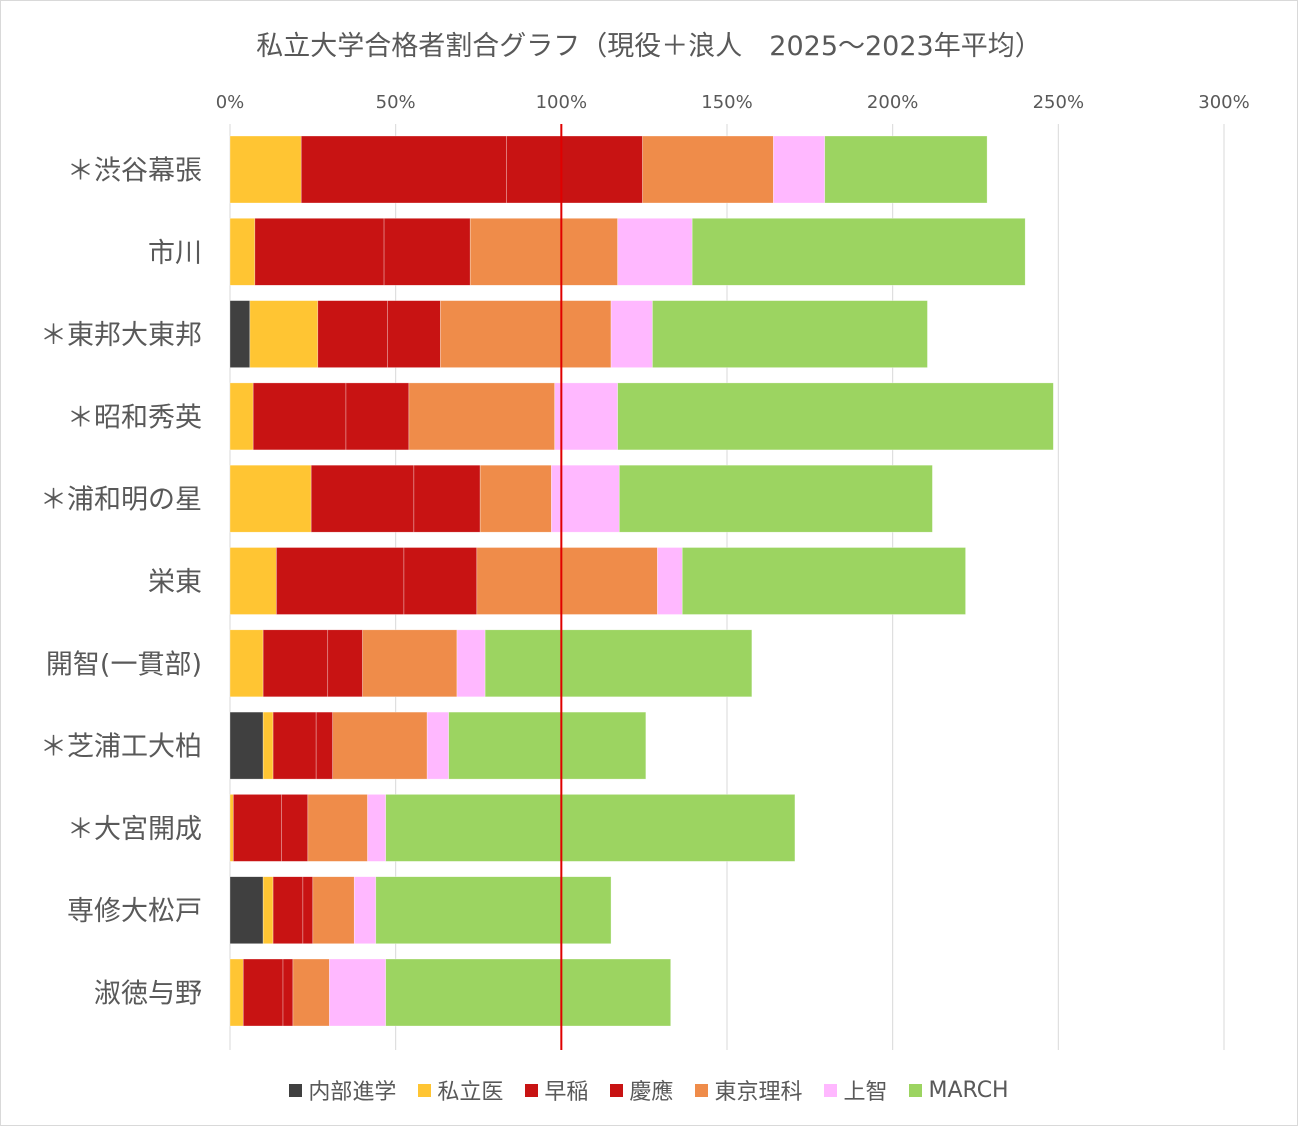 The image size is (1298, 1126). I want to click on legend-label: MARCH, so click(968, 1090).